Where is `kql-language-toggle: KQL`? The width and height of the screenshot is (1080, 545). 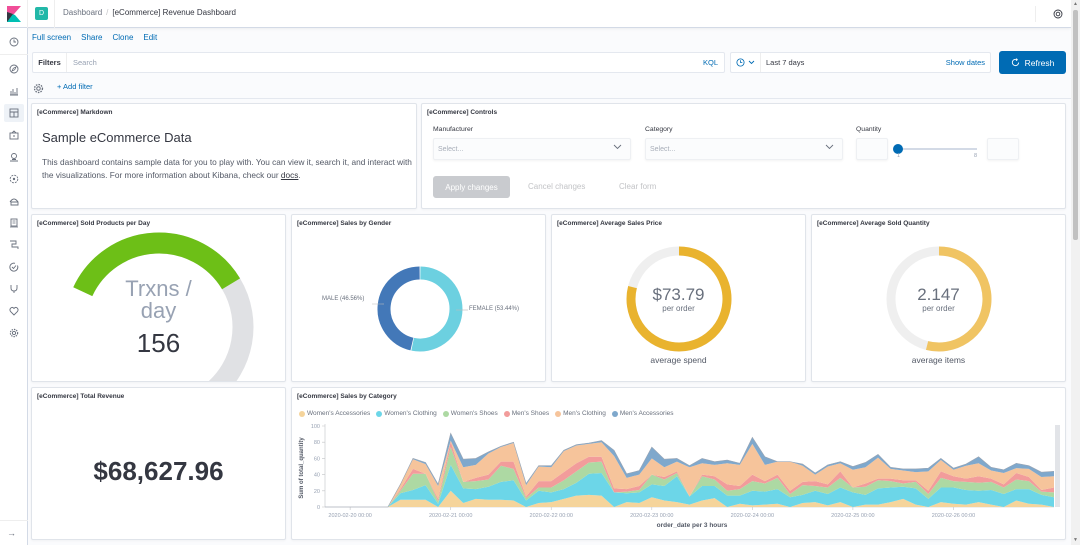
kql-language-toggle: KQL is located at coordinates (710, 62).